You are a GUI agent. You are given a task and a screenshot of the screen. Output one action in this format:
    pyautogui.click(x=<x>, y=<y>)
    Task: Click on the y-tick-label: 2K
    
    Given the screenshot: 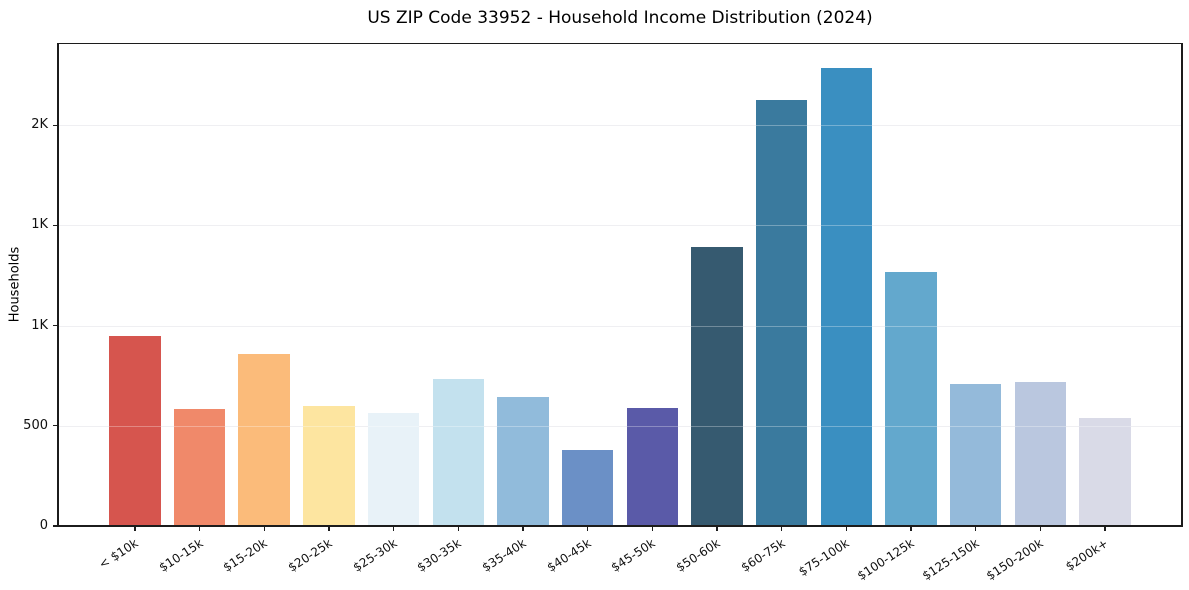 What is the action you would take?
    pyautogui.click(x=39, y=125)
    